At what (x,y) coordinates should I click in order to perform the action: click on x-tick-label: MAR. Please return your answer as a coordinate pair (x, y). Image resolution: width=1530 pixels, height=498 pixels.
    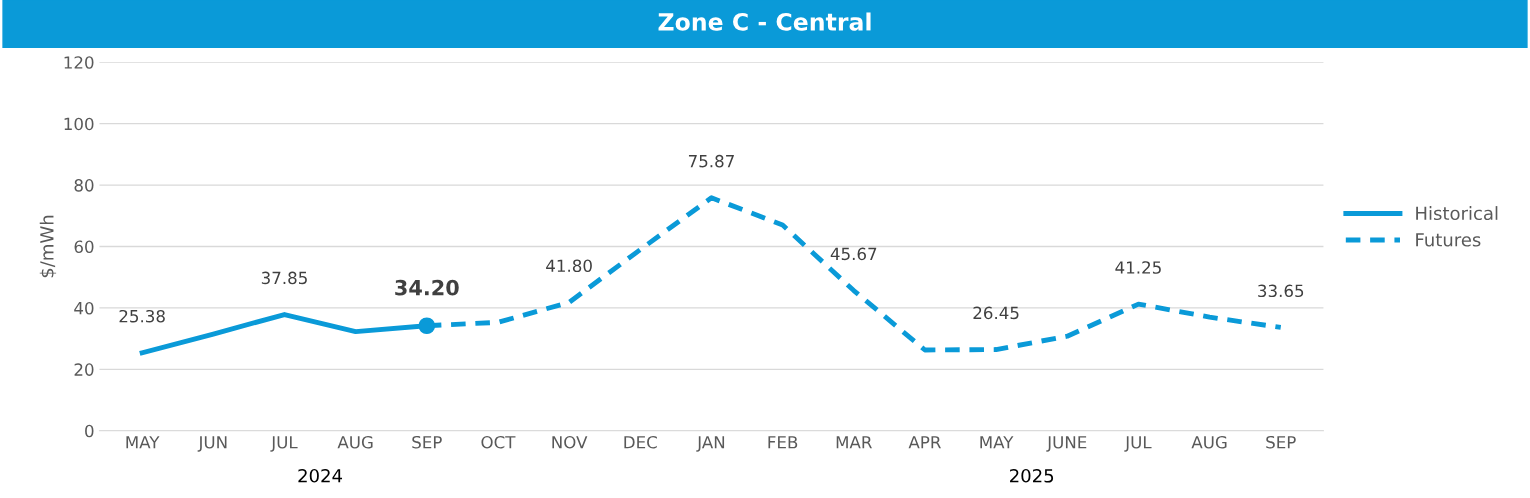
    Looking at the image, I should click on (854, 442).